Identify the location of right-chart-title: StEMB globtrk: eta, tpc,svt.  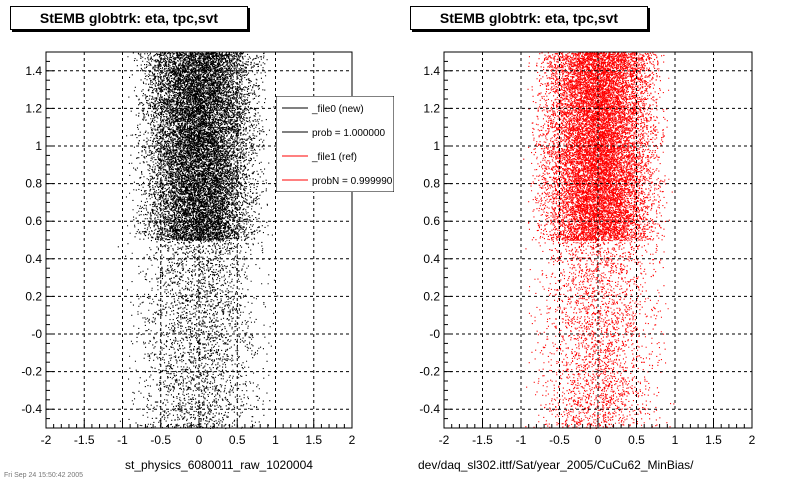
(529, 18).